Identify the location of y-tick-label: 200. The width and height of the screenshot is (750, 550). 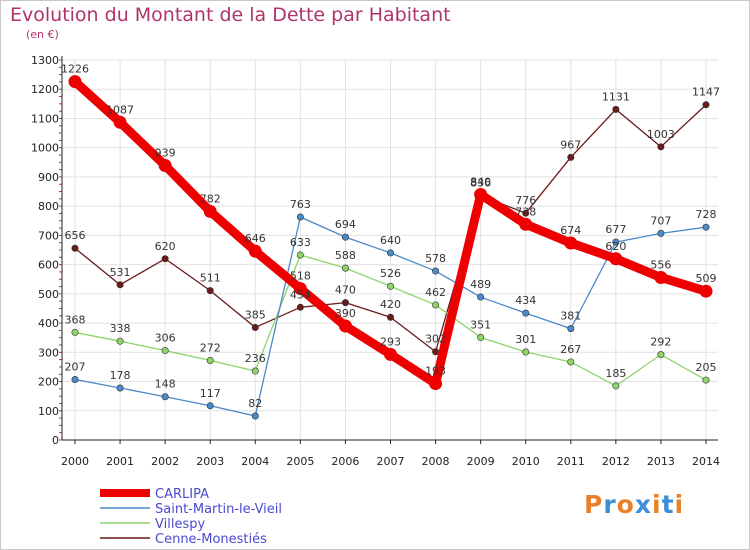
(48, 382).